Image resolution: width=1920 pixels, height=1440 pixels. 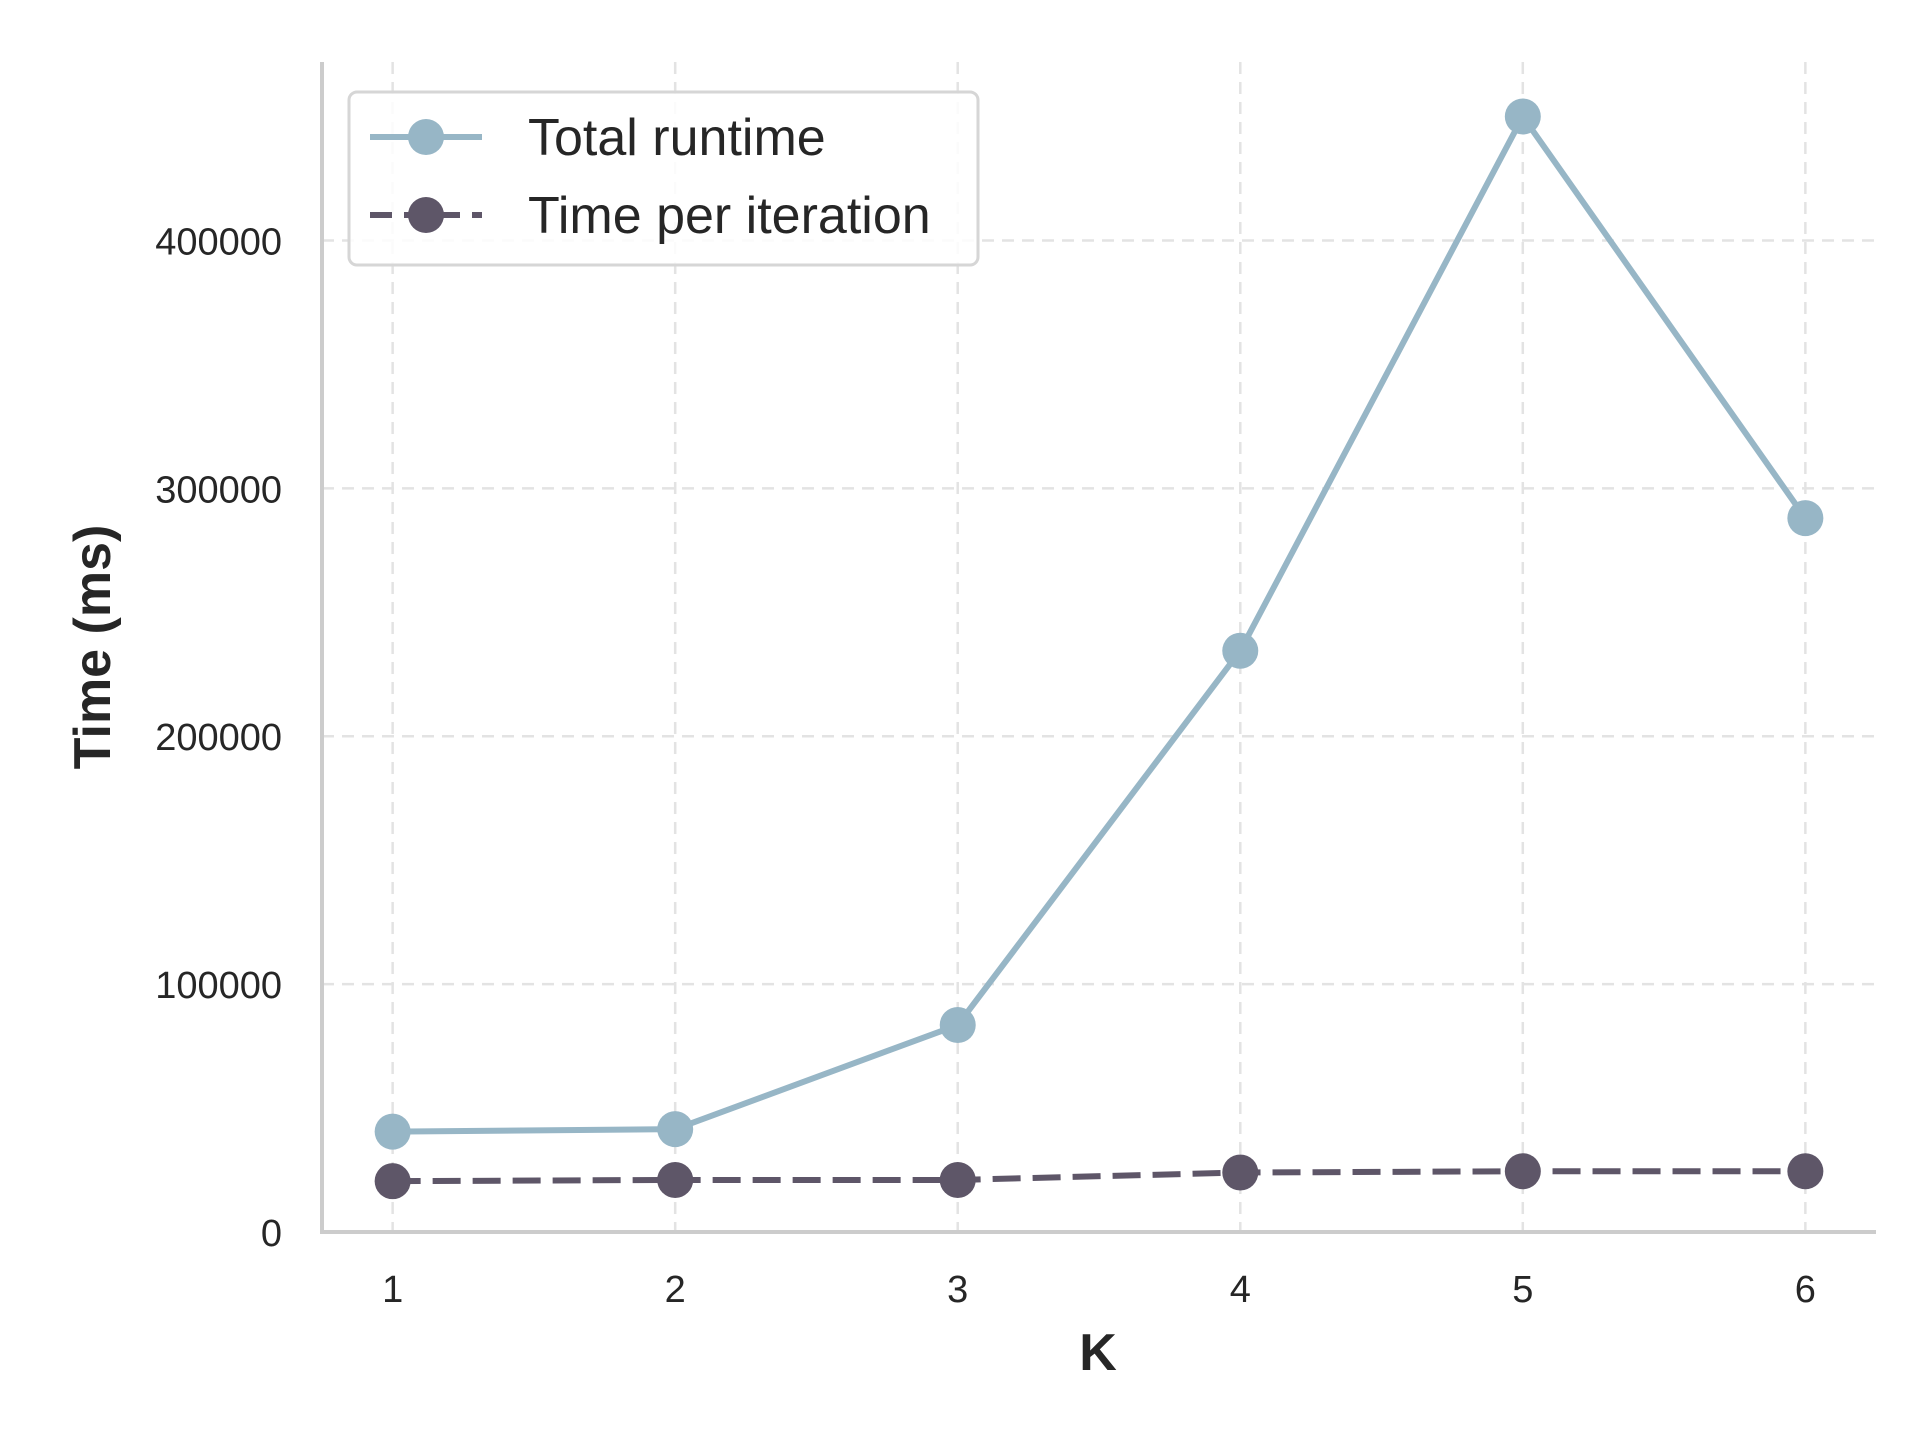 What do you see at coordinates (218, 986) in the screenshot?
I see `y-tick-label: 100000` at bounding box center [218, 986].